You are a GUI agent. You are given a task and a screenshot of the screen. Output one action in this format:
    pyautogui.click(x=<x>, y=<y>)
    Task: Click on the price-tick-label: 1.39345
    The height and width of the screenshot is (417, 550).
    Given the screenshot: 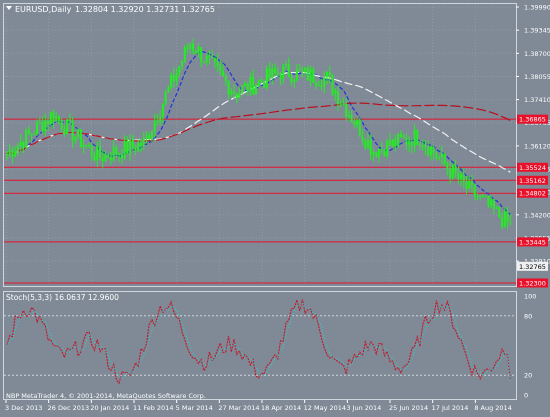 What is the action you would take?
    pyautogui.click(x=537, y=31)
    